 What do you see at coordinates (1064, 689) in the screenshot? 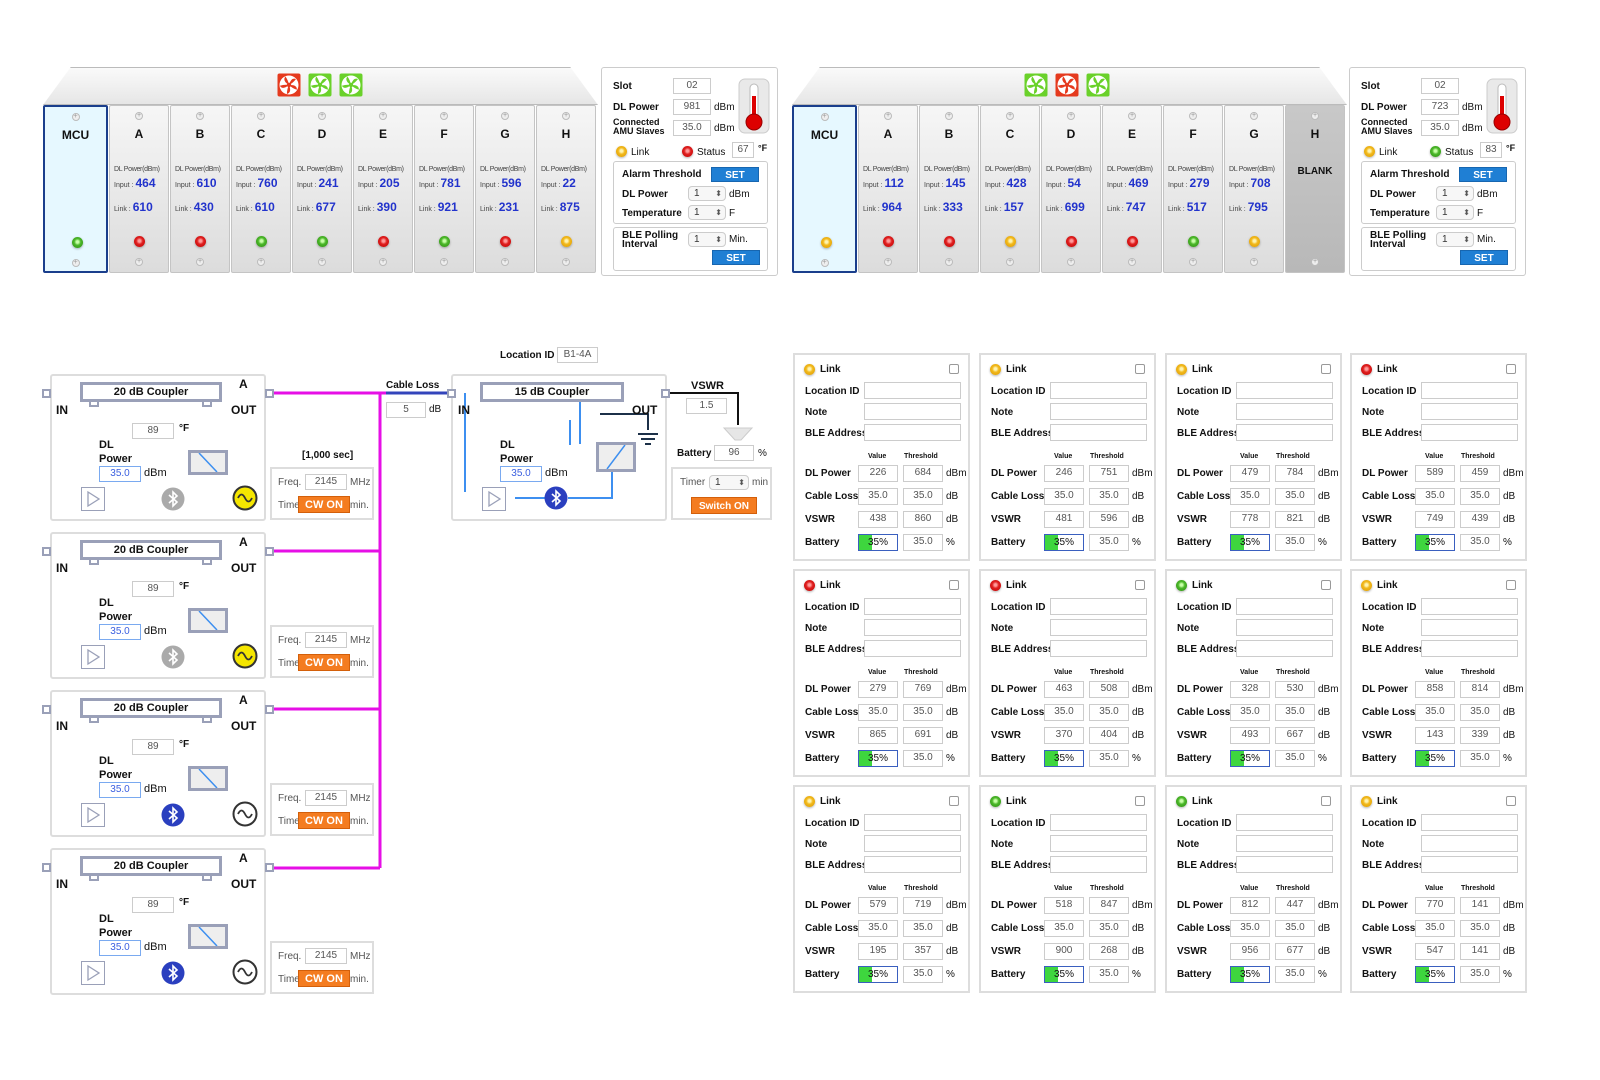
I see `dl-power-value-field: 463` at bounding box center [1064, 689].